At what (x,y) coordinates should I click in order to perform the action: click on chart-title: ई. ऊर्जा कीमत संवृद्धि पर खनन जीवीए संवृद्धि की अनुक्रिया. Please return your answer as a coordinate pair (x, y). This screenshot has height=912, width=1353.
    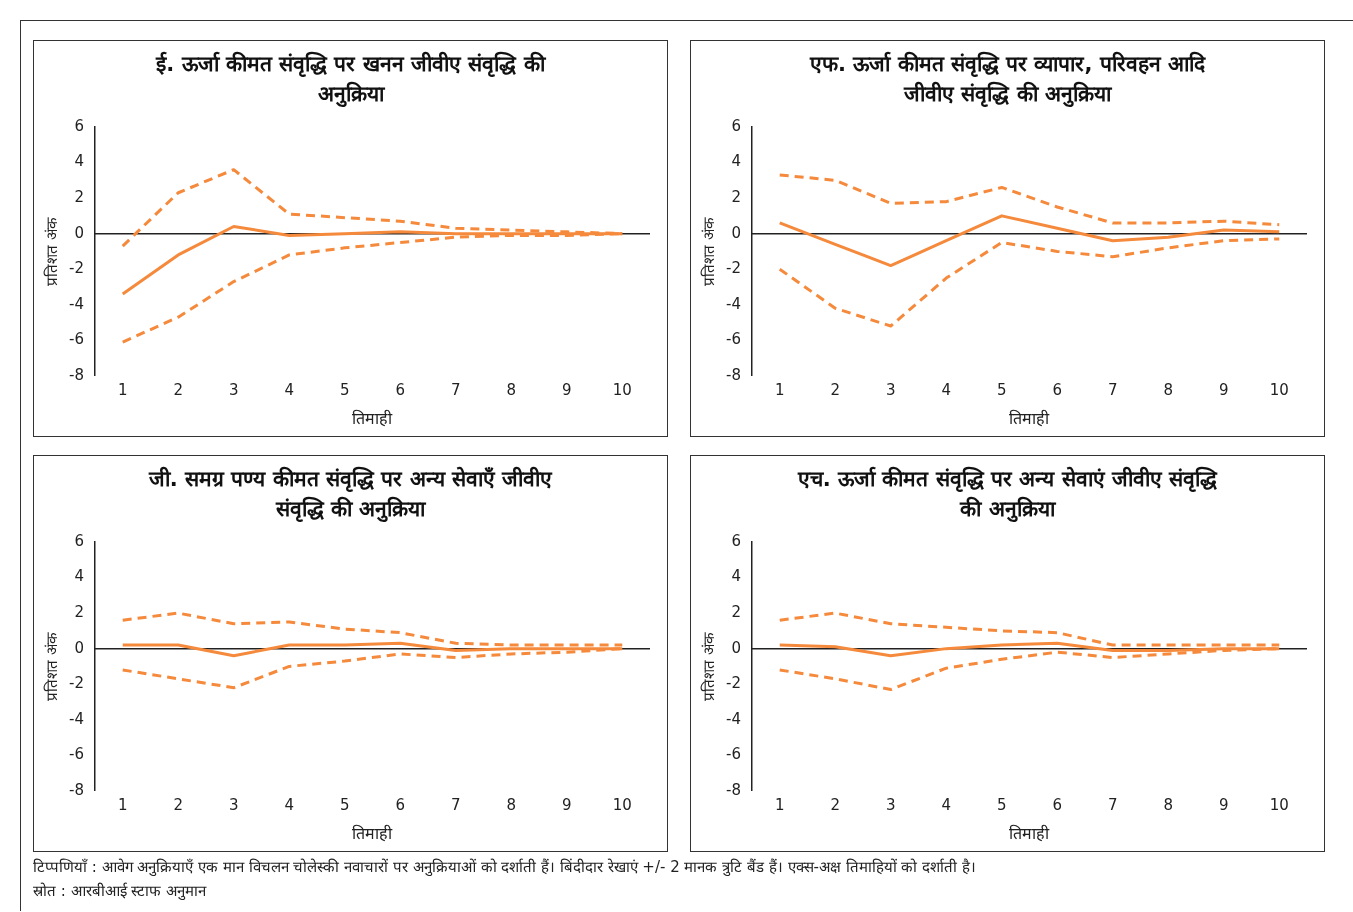
    Looking at the image, I should click on (350, 79).